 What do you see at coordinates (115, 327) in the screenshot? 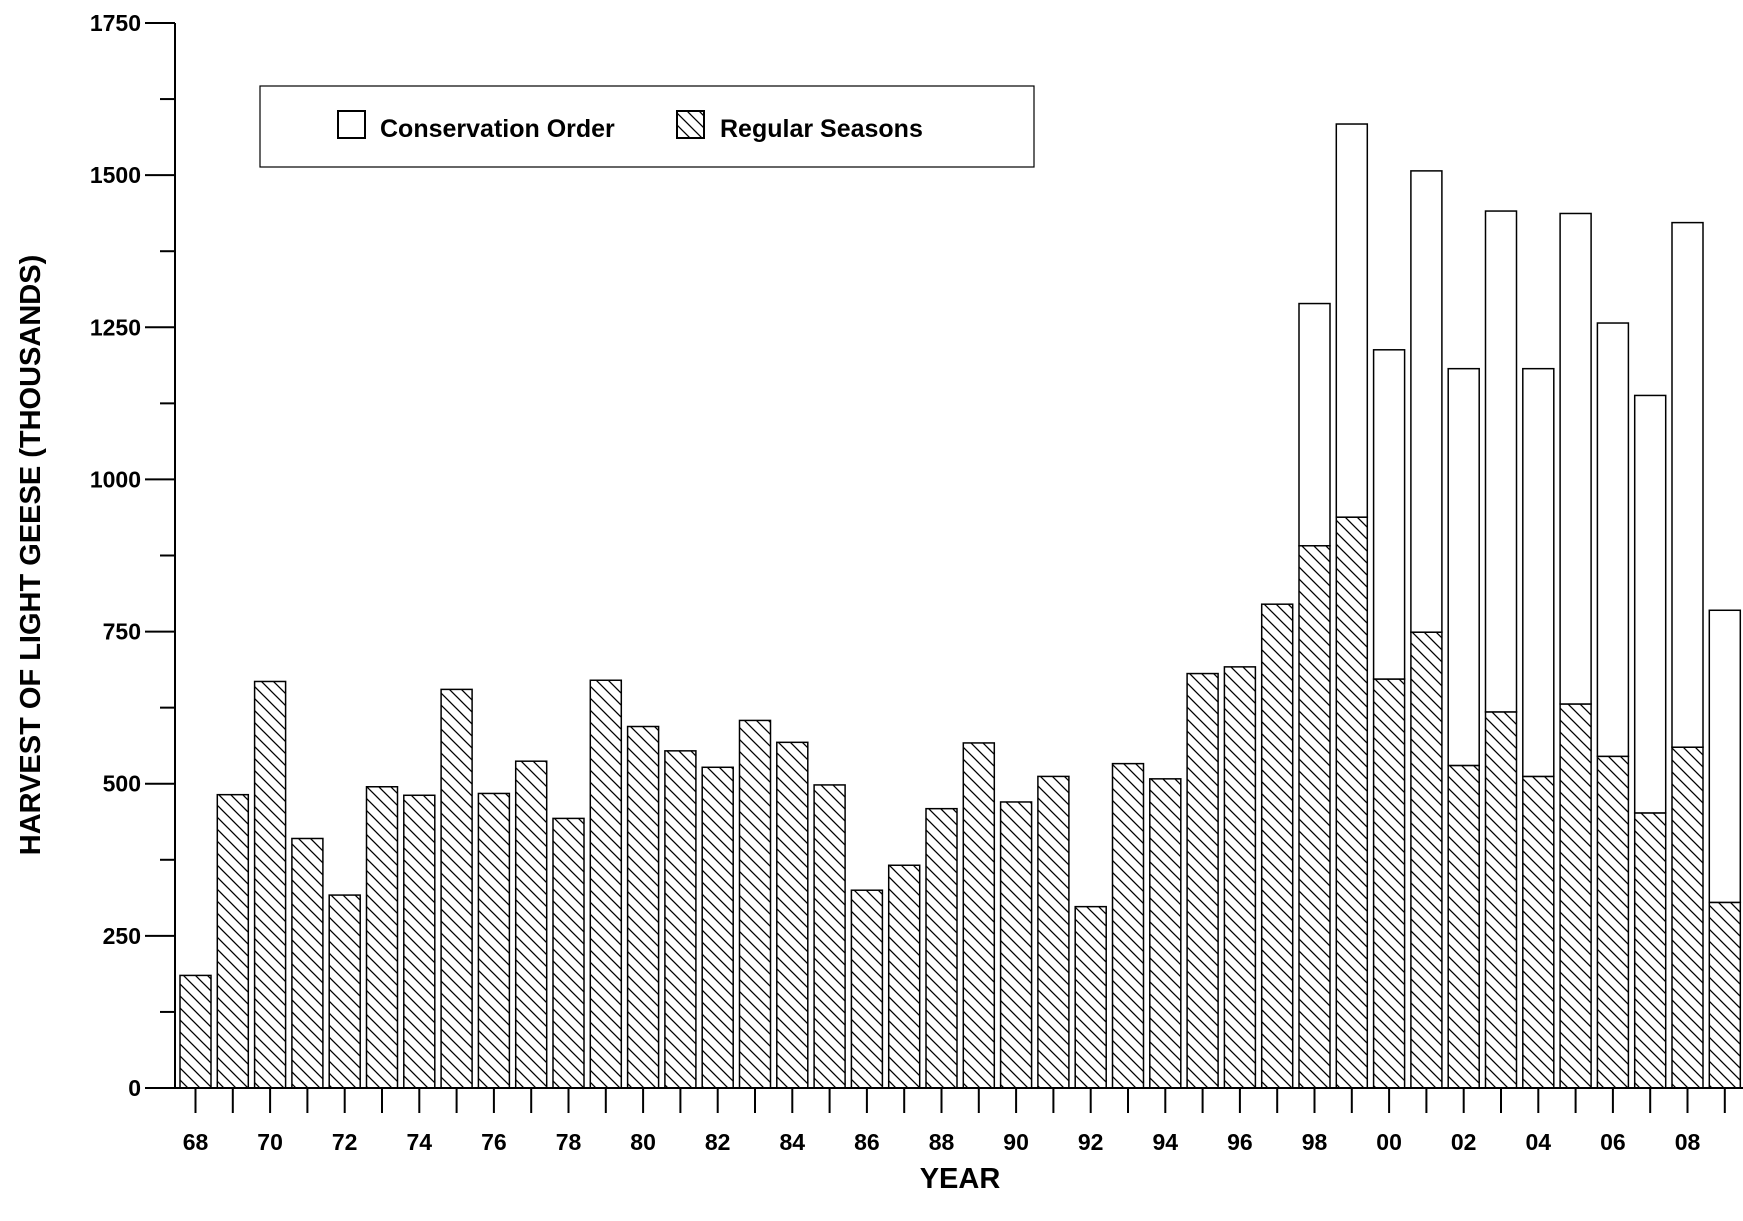
I see `y-tick-label: 1250` at bounding box center [115, 327].